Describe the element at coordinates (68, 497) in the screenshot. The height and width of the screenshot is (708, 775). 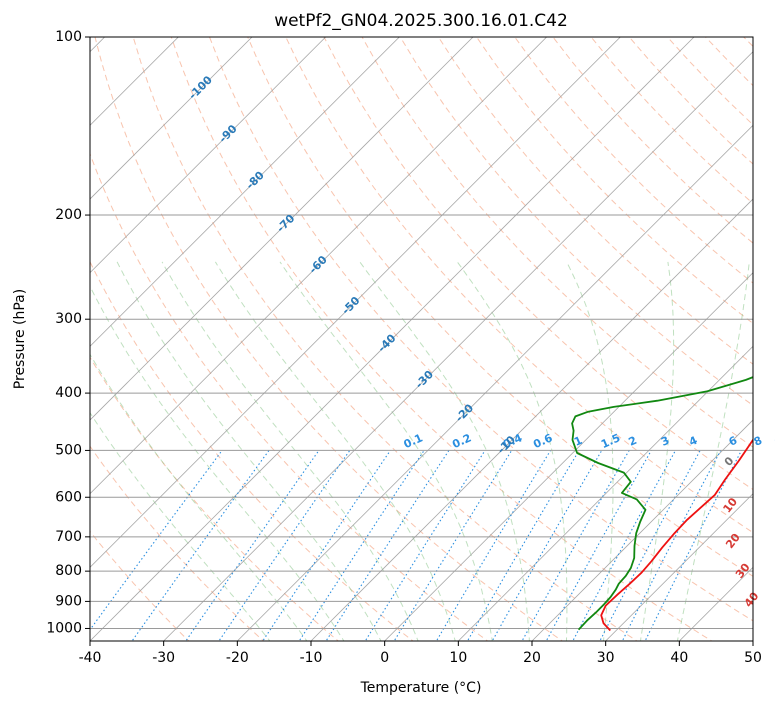
I see `y-tick-label: 600` at that location.